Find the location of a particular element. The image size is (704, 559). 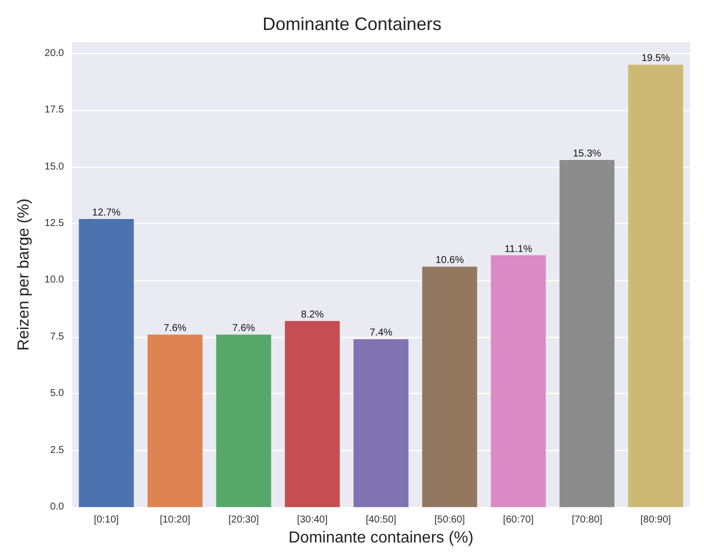

x-tick-label: [30:40] is located at coordinates (312, 520).